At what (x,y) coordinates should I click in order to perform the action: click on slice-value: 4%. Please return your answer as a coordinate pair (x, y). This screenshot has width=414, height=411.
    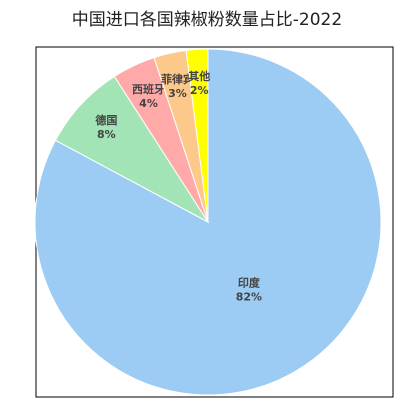
    Looking at the image, I should click on (148, 103).